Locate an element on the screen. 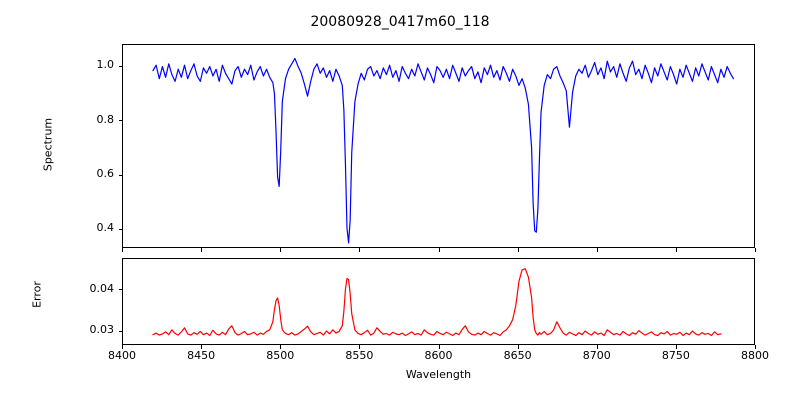  x-tick-1: 8450 is located at coordinates (201, 355).